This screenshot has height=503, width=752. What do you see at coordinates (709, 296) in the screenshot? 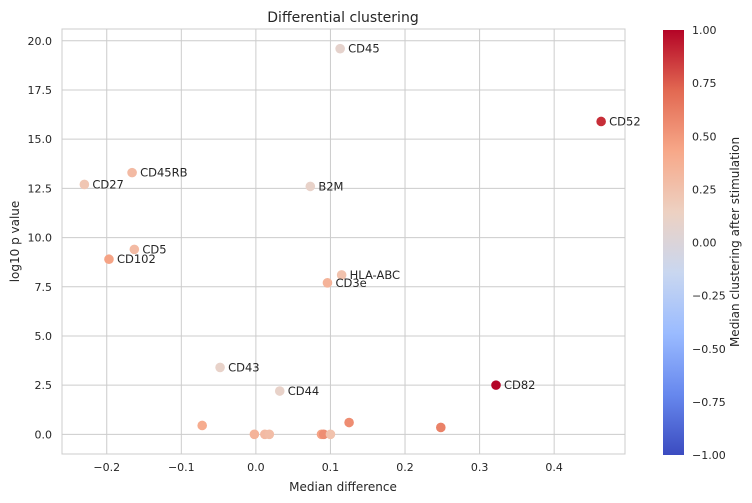
I see `colorbar-tick-label: −0.25` at bounding box center [709, 296].